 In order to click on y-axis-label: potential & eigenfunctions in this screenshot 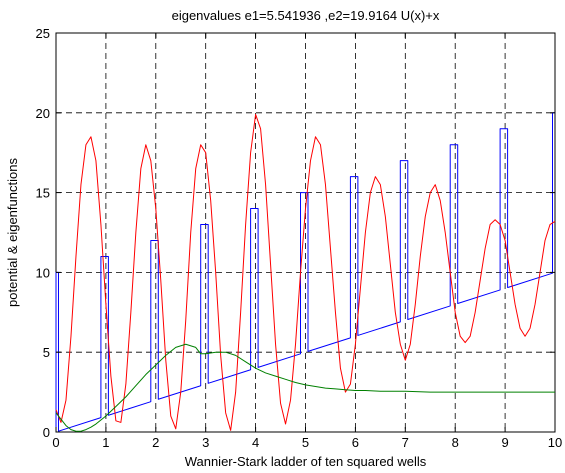, I will do `click(12, 232)`.